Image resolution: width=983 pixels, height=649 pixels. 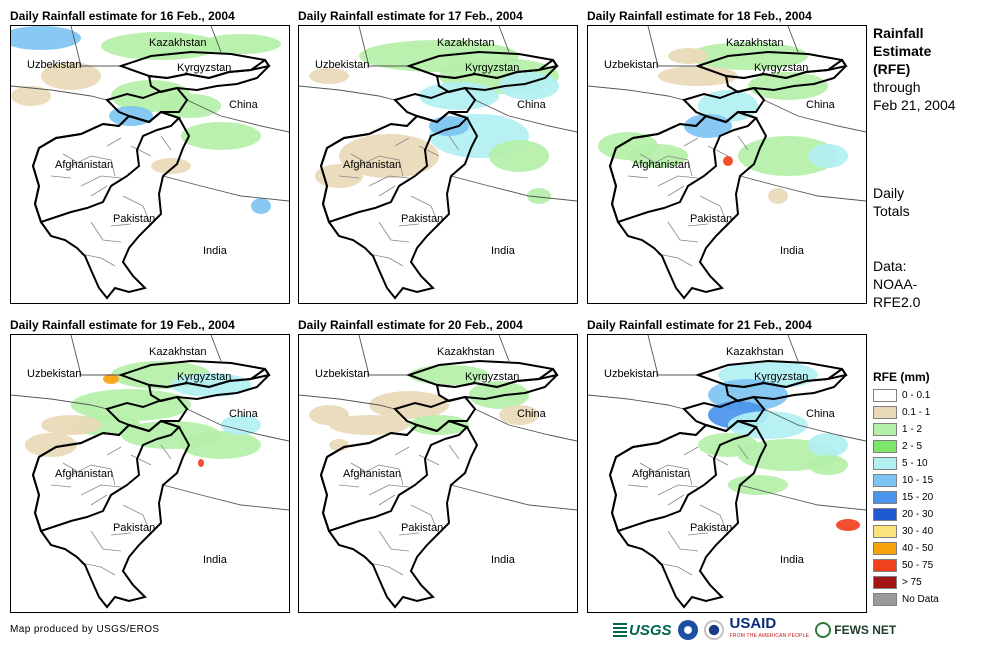 What do you see at coordinates (912, 446) in the screenshot?
I see `legend-label: 2 - 5` at bounding box center [912, 446].